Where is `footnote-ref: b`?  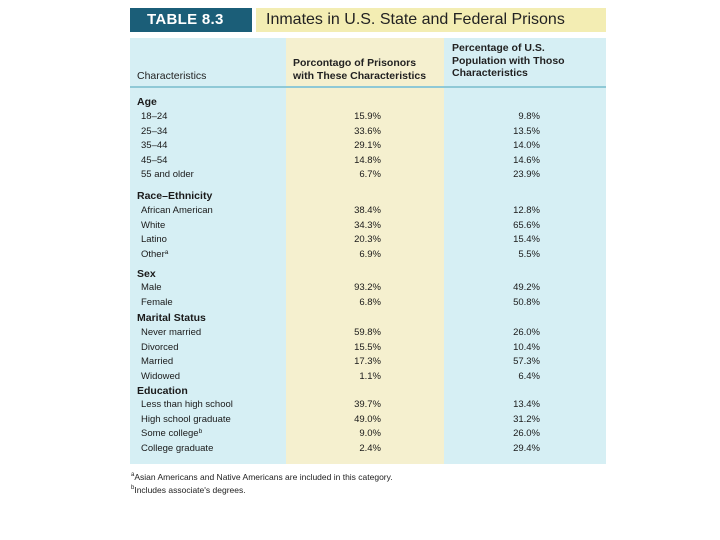
footnote-ref: b is located at coordinates (200, 432).